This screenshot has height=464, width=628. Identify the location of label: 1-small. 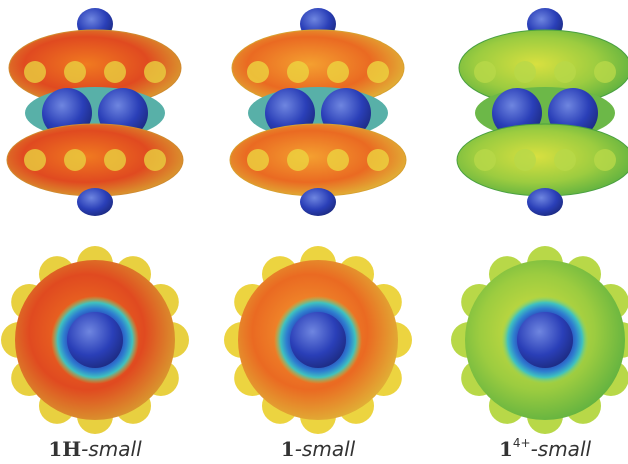
(318, 449).